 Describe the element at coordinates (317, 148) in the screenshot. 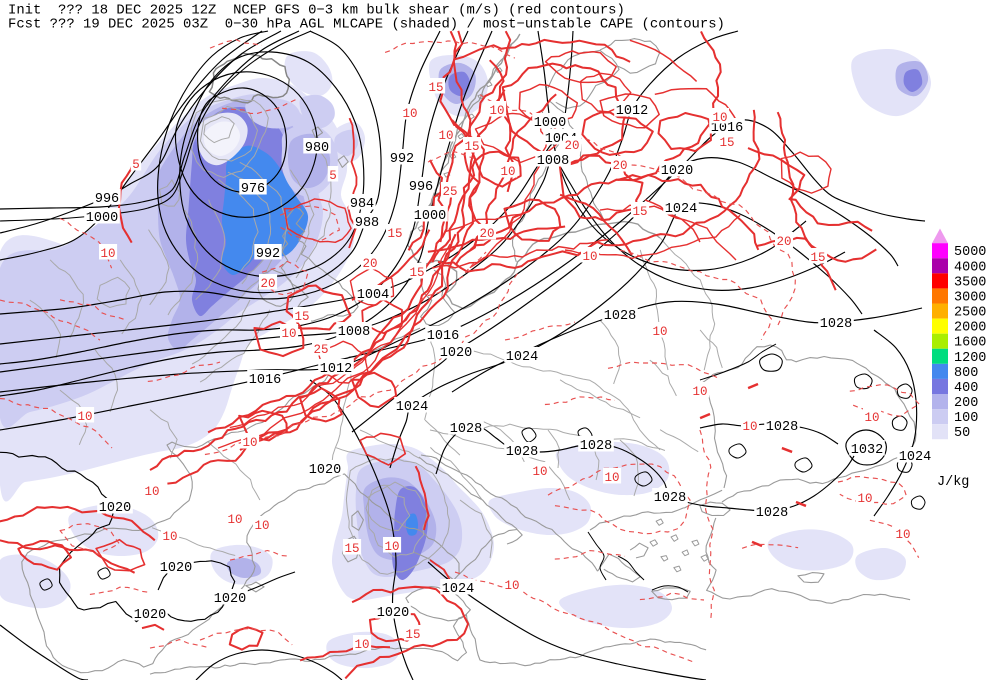

I see `svg-text: 980` at that location.